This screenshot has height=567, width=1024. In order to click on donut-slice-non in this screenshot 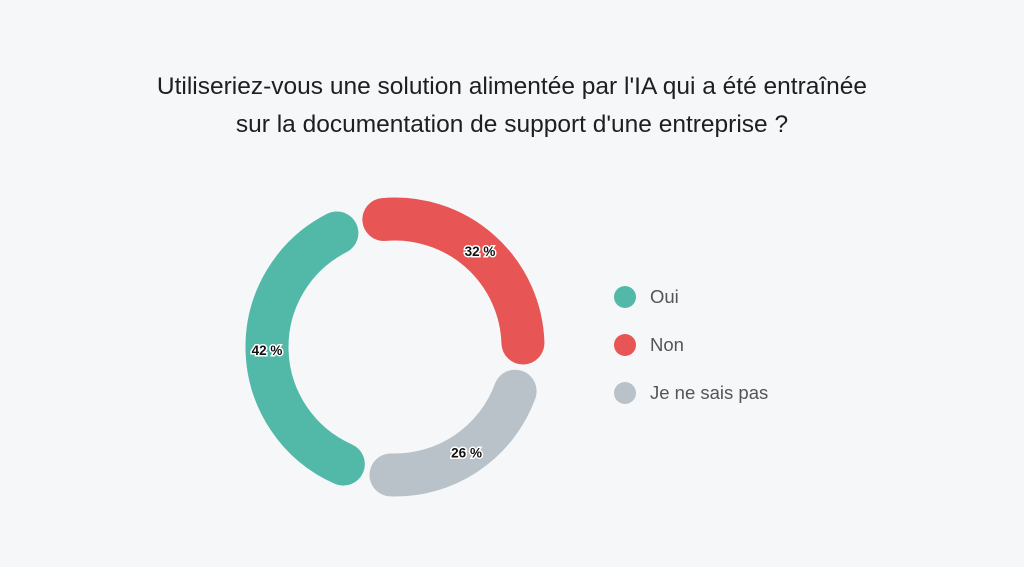, I will do `click(453, 281)`.